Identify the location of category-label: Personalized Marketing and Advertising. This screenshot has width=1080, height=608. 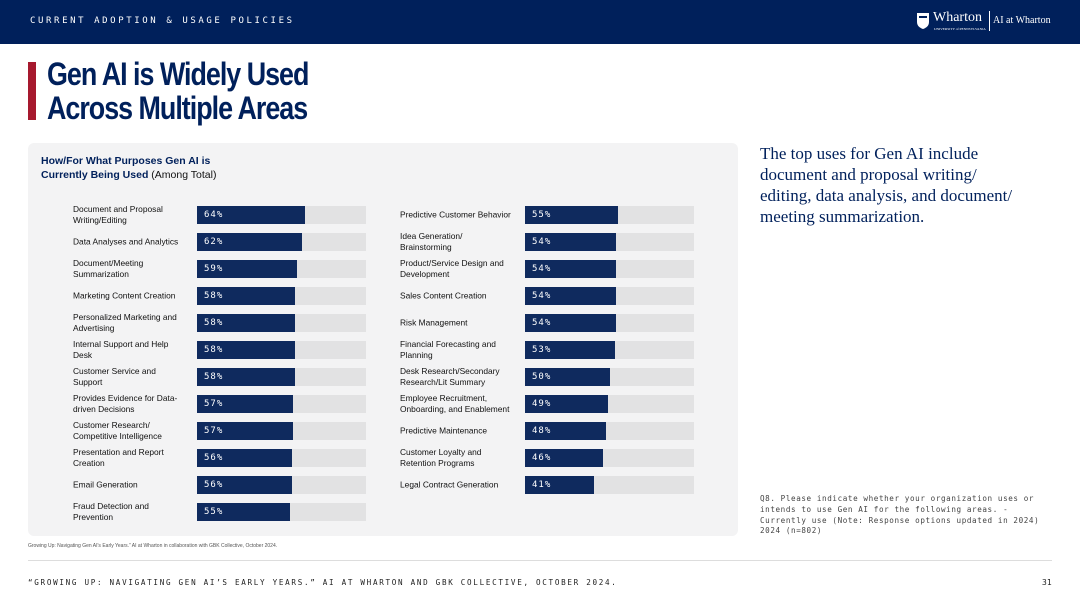
(125, 322).